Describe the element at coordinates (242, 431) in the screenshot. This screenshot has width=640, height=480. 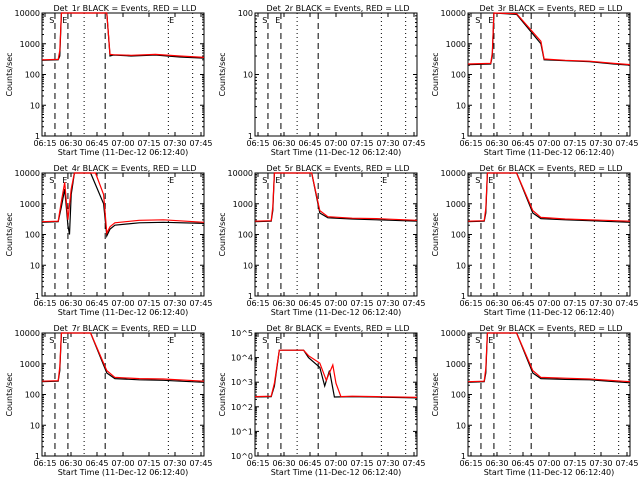
I see `y-tick-label: 10^1` at that location.